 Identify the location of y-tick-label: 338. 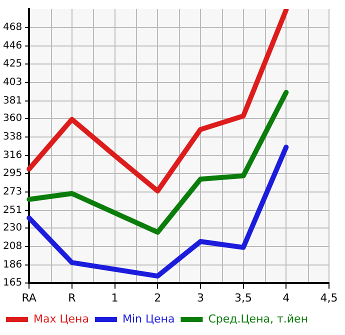
(12, 137).